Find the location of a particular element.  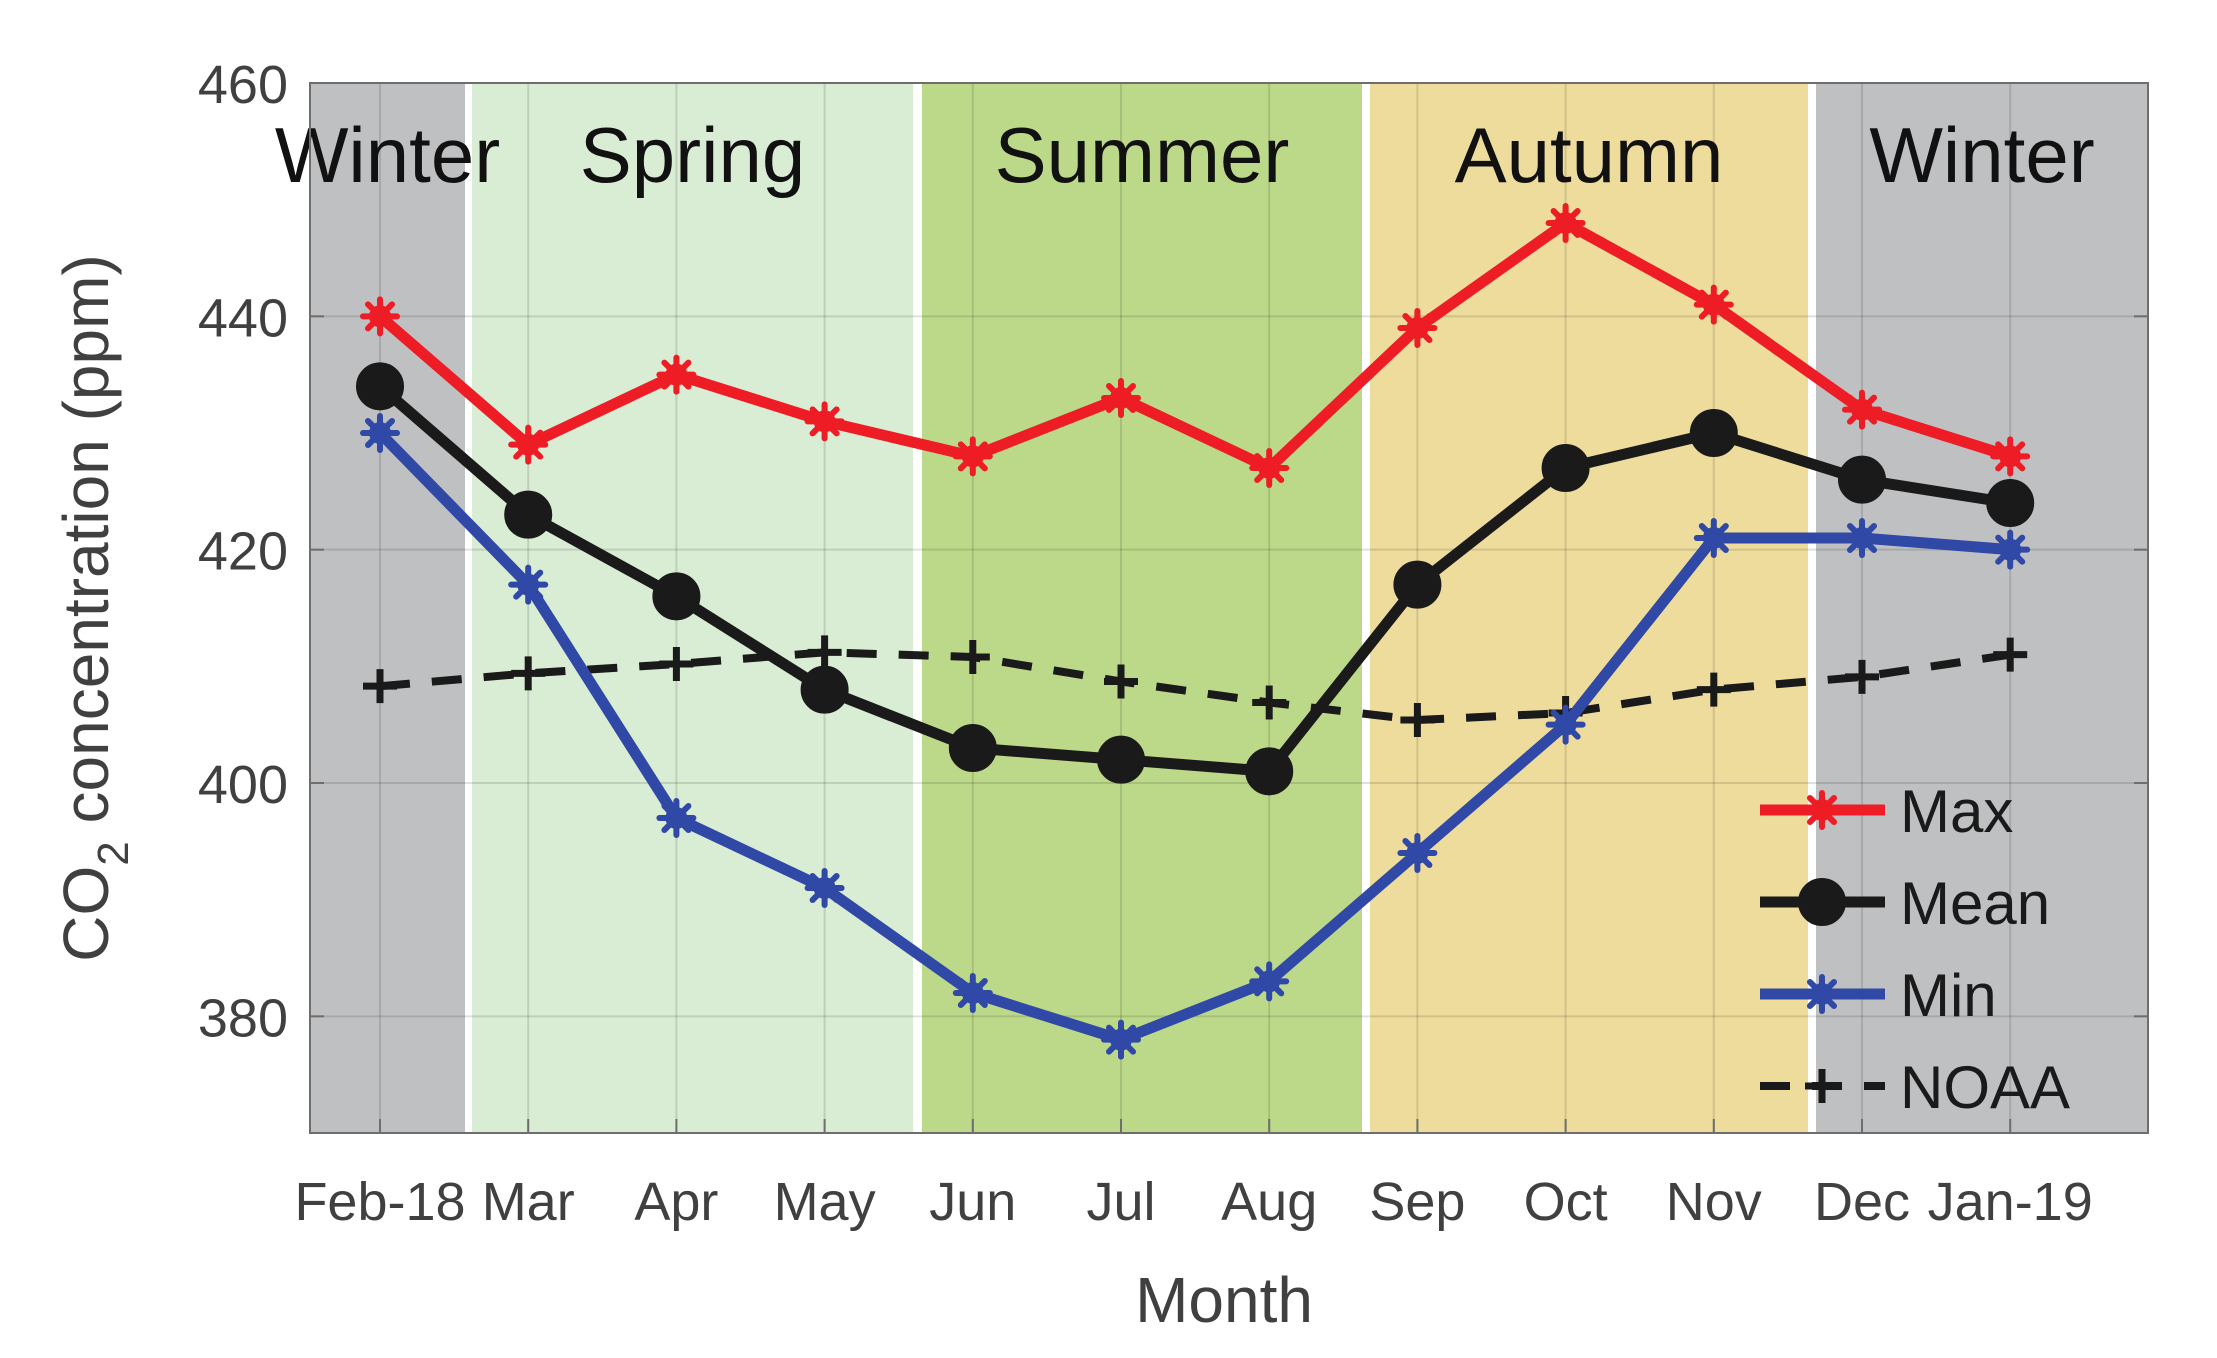

legend-item-min: Min is located at coordinates (1878, 995).